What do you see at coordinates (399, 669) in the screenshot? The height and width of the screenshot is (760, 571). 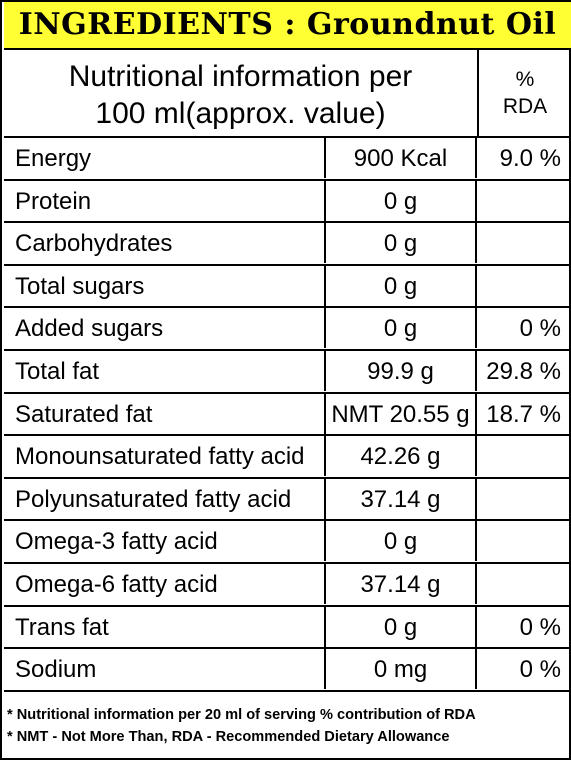 I see `nutrient-amount: 0 mg` at bounding box center [399, 669].